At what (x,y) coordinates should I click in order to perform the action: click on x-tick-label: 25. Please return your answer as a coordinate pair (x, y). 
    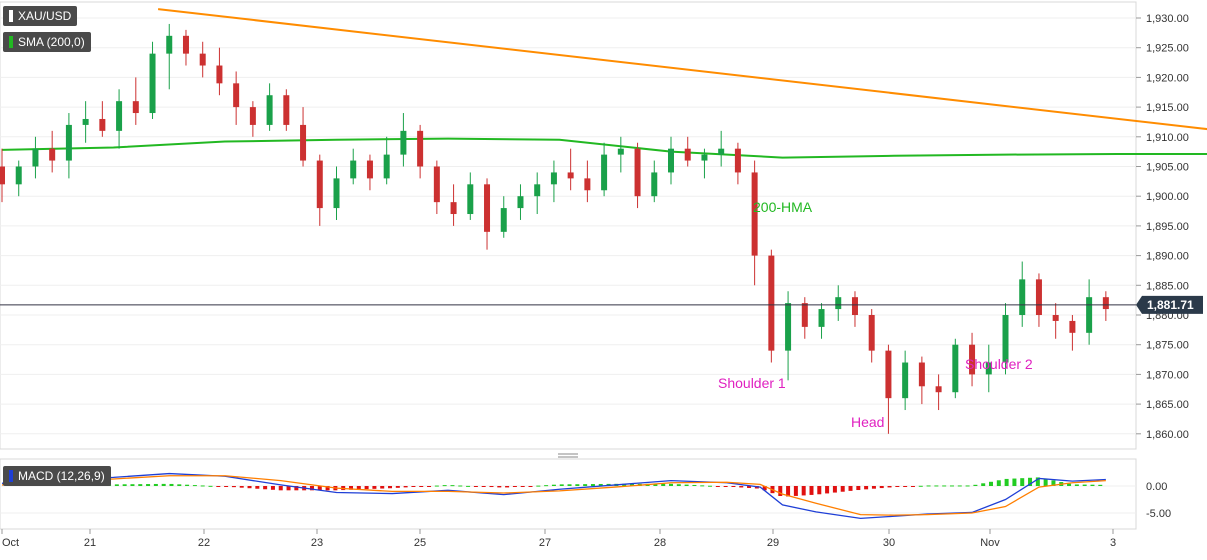
    Looking at the image, I should click on (420, 543).